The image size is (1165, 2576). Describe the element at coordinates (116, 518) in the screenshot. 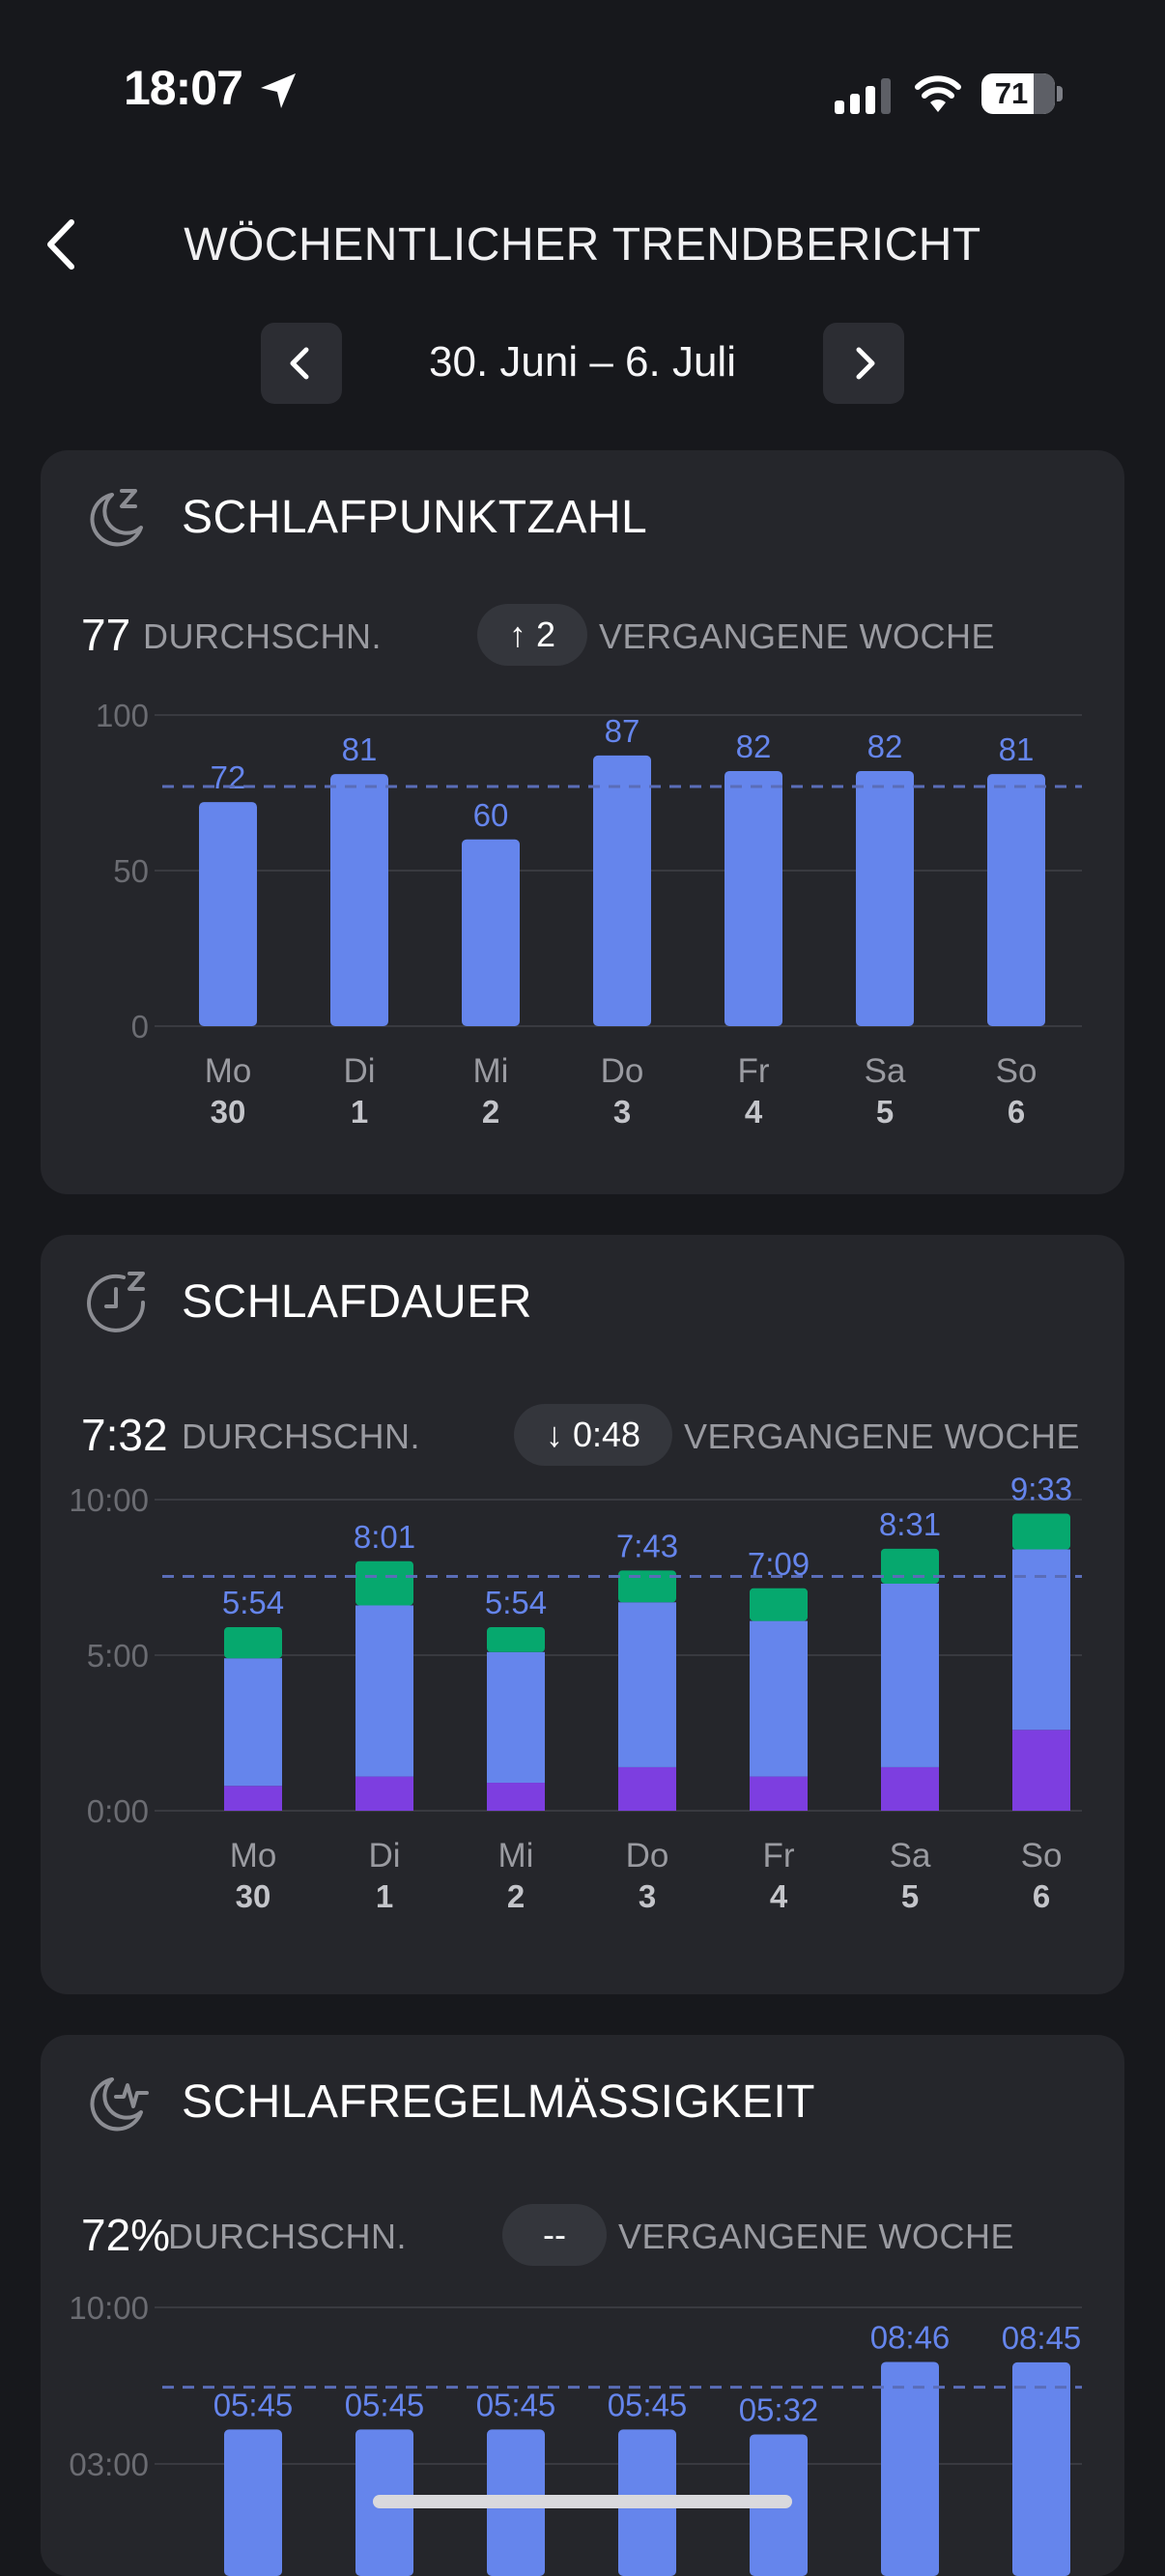

I see `moon-z-icon` at that location.